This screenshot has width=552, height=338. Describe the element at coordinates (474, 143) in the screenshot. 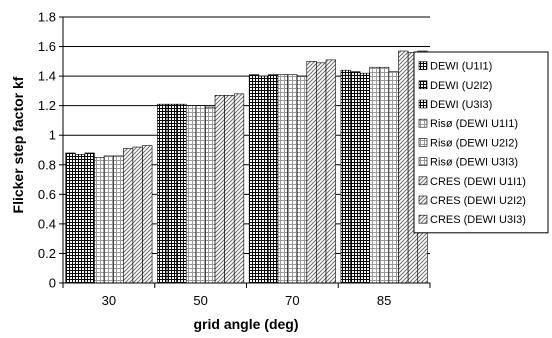

I see `legend-label: Risø (DEWI U2I2)` at that location.